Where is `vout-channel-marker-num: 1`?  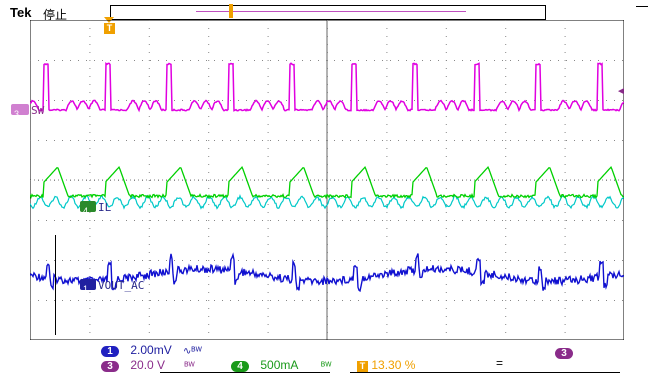 vout-channel-marker-num: 1 is located at coordinates (86, 289).